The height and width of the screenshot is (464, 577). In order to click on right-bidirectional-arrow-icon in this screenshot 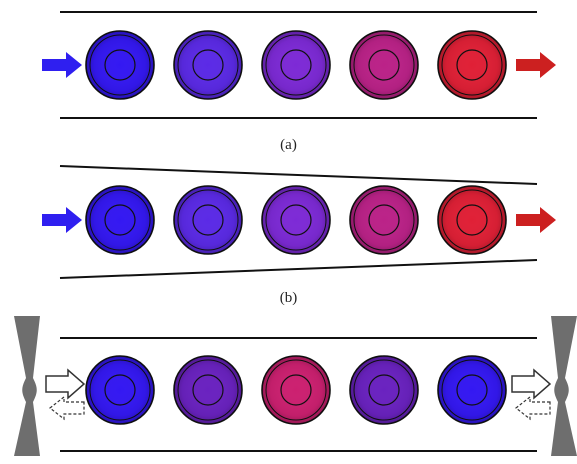, I will do `click(531, 394)`.